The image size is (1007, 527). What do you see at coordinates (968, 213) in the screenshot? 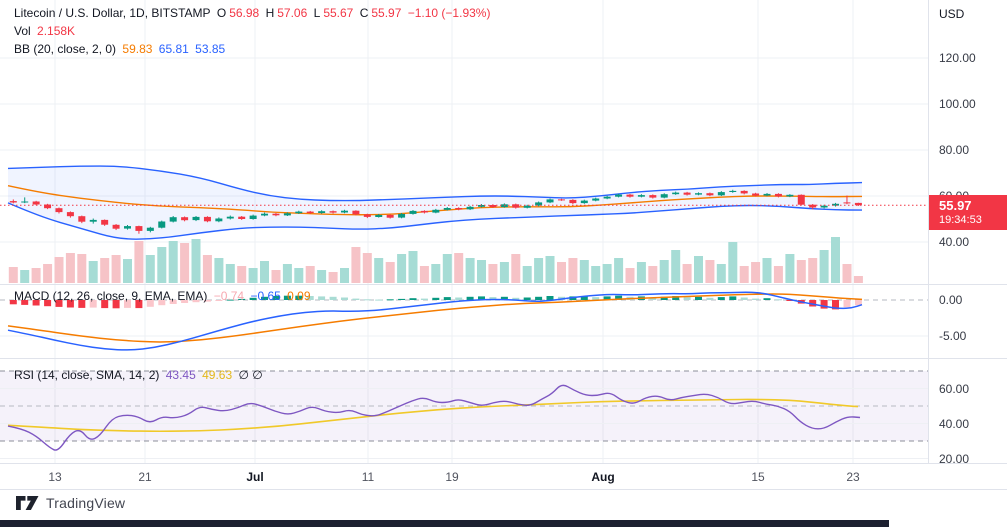
I see `last-price-badge: 55.97 19:34:53` at bounding box center [968, 213].